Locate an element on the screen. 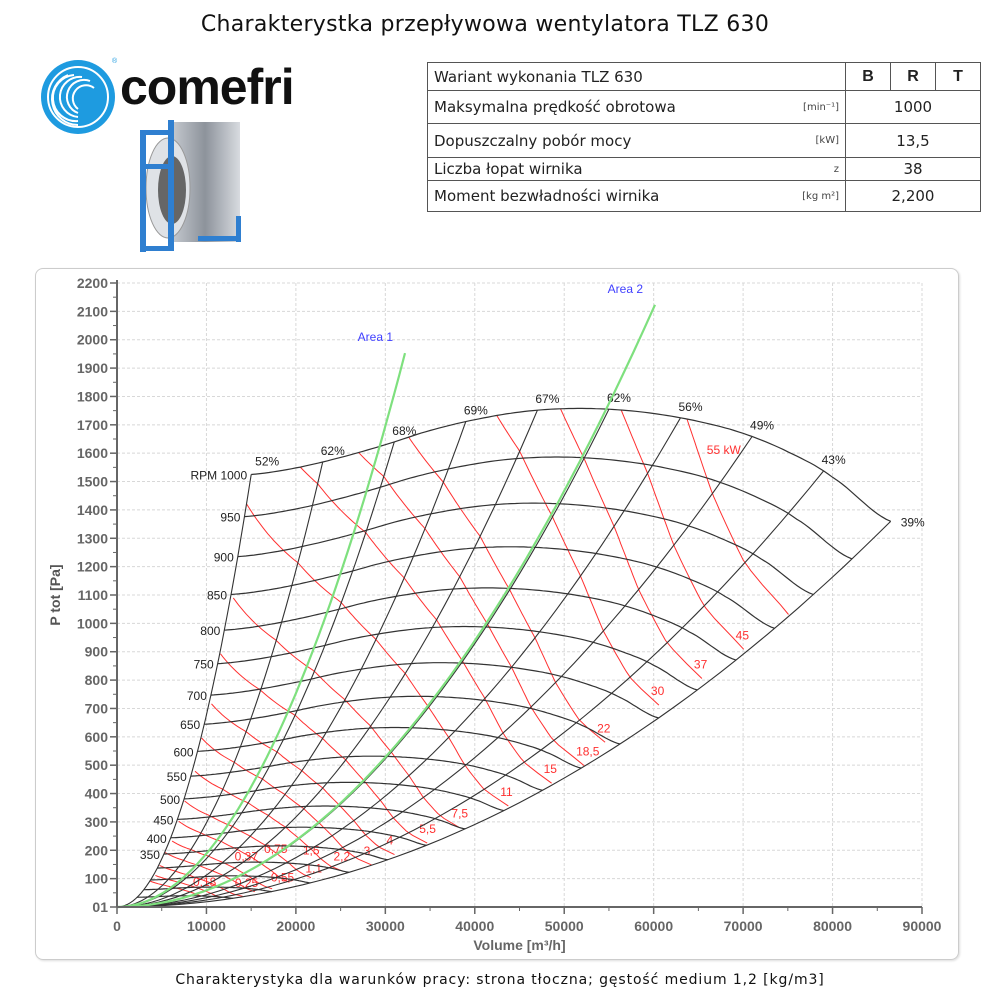 This screenshot has height=1007, width=1000. spec-unit: [kg m²] is located at coordinates (809, 196).